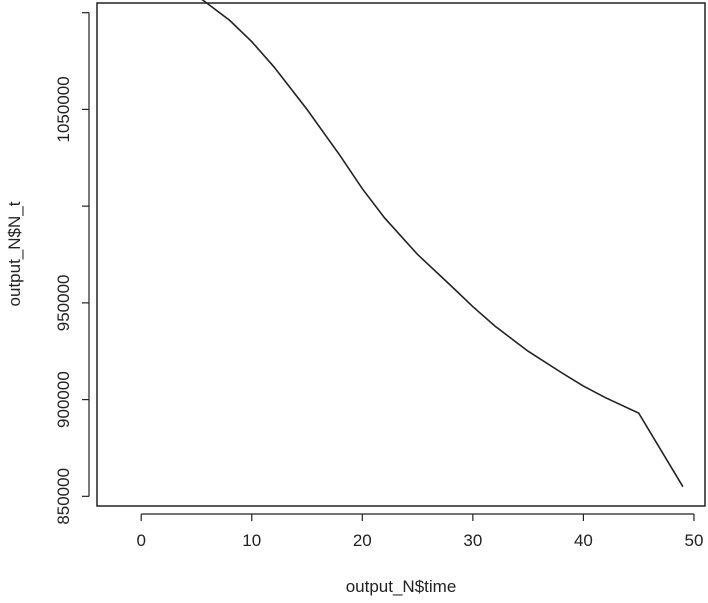 This screenshot has width=708, height=603. Describe the element at coordinates (419, 531) in the screenshot. I see `x-axis: 0 10 20 30 40 50` at that location.